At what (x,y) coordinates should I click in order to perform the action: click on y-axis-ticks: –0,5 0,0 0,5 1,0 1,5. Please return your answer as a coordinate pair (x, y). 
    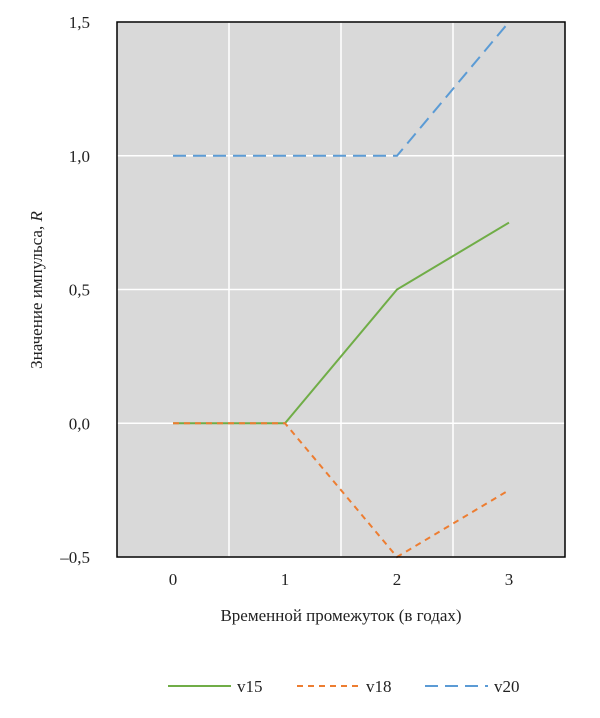
    Looking at the image, I should click on (74, 290).